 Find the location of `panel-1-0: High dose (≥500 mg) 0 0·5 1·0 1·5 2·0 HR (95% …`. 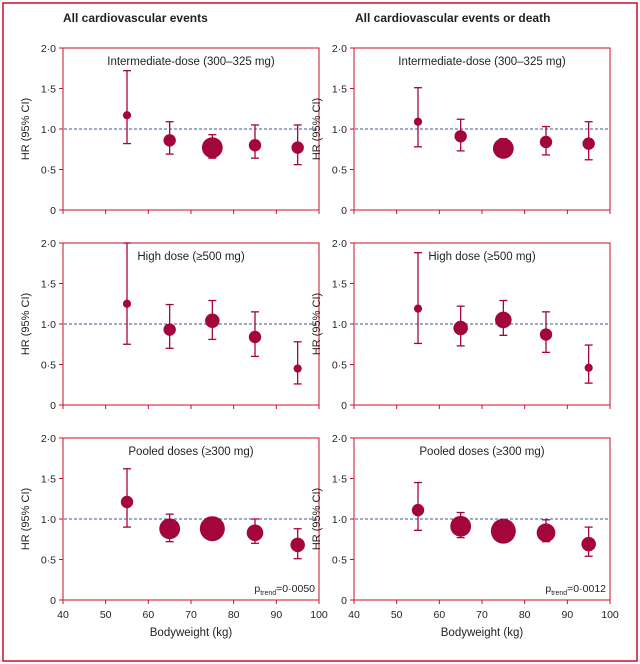

panel-1-0: High dose (≥500 mg) 0 0·5 1·0 1·5 2·0 HR (95% … is located at coordinates (170, 325).